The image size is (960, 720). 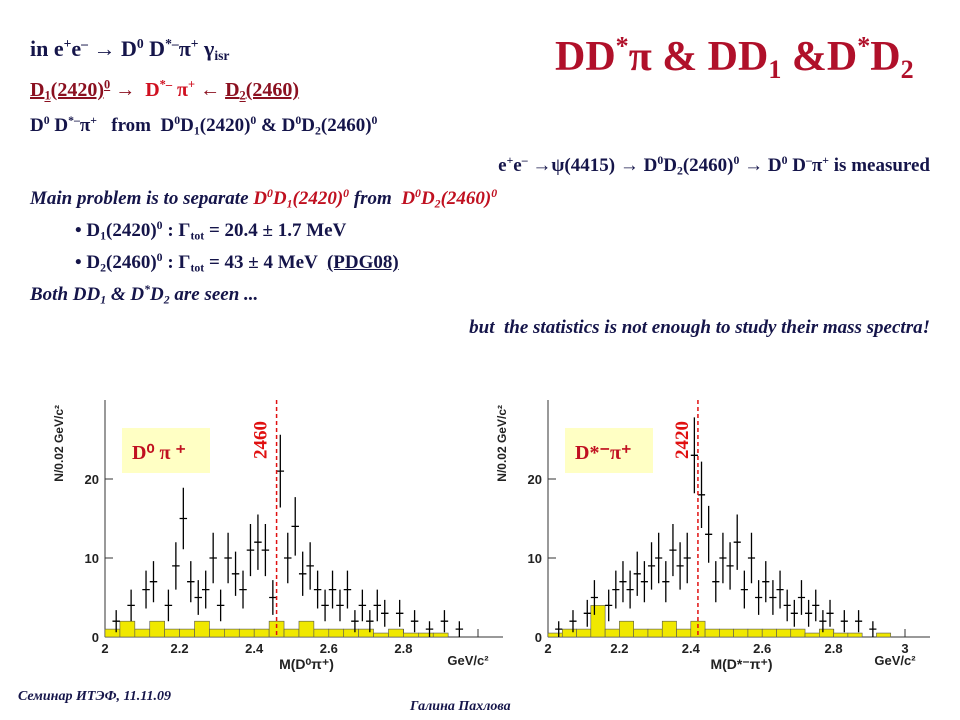 What do you see at coordinates (47, 48) in the screenshot?
I see `text-segment: in e` at bounding box center [47, 48].